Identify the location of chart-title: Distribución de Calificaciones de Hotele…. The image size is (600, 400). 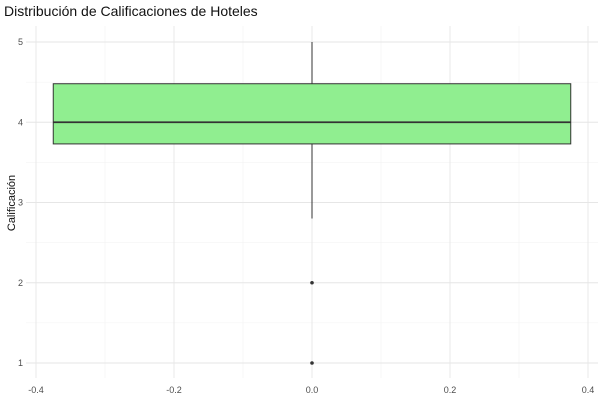
(131, 11).